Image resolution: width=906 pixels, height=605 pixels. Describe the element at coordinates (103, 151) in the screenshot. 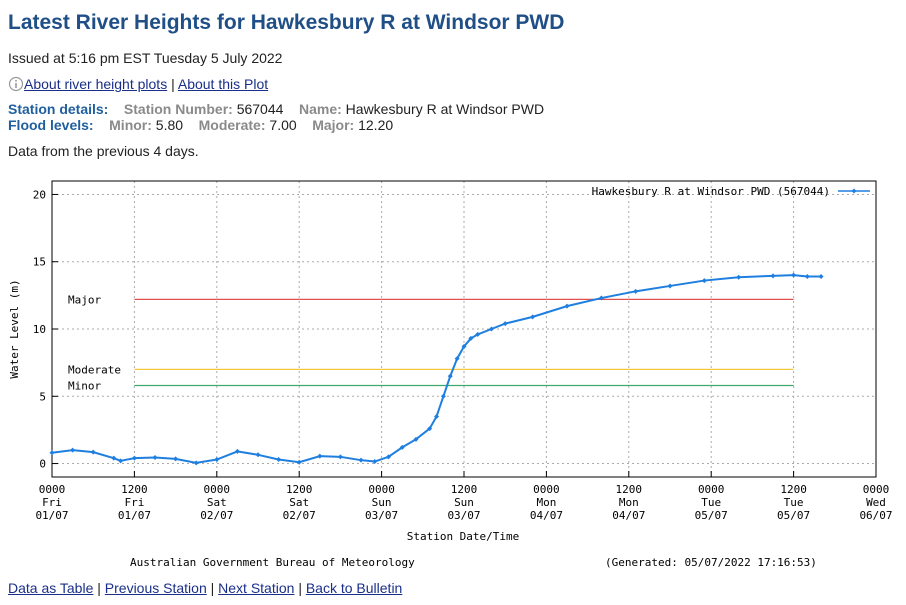

I see `note: Data from the previous 4 days.` at that location.